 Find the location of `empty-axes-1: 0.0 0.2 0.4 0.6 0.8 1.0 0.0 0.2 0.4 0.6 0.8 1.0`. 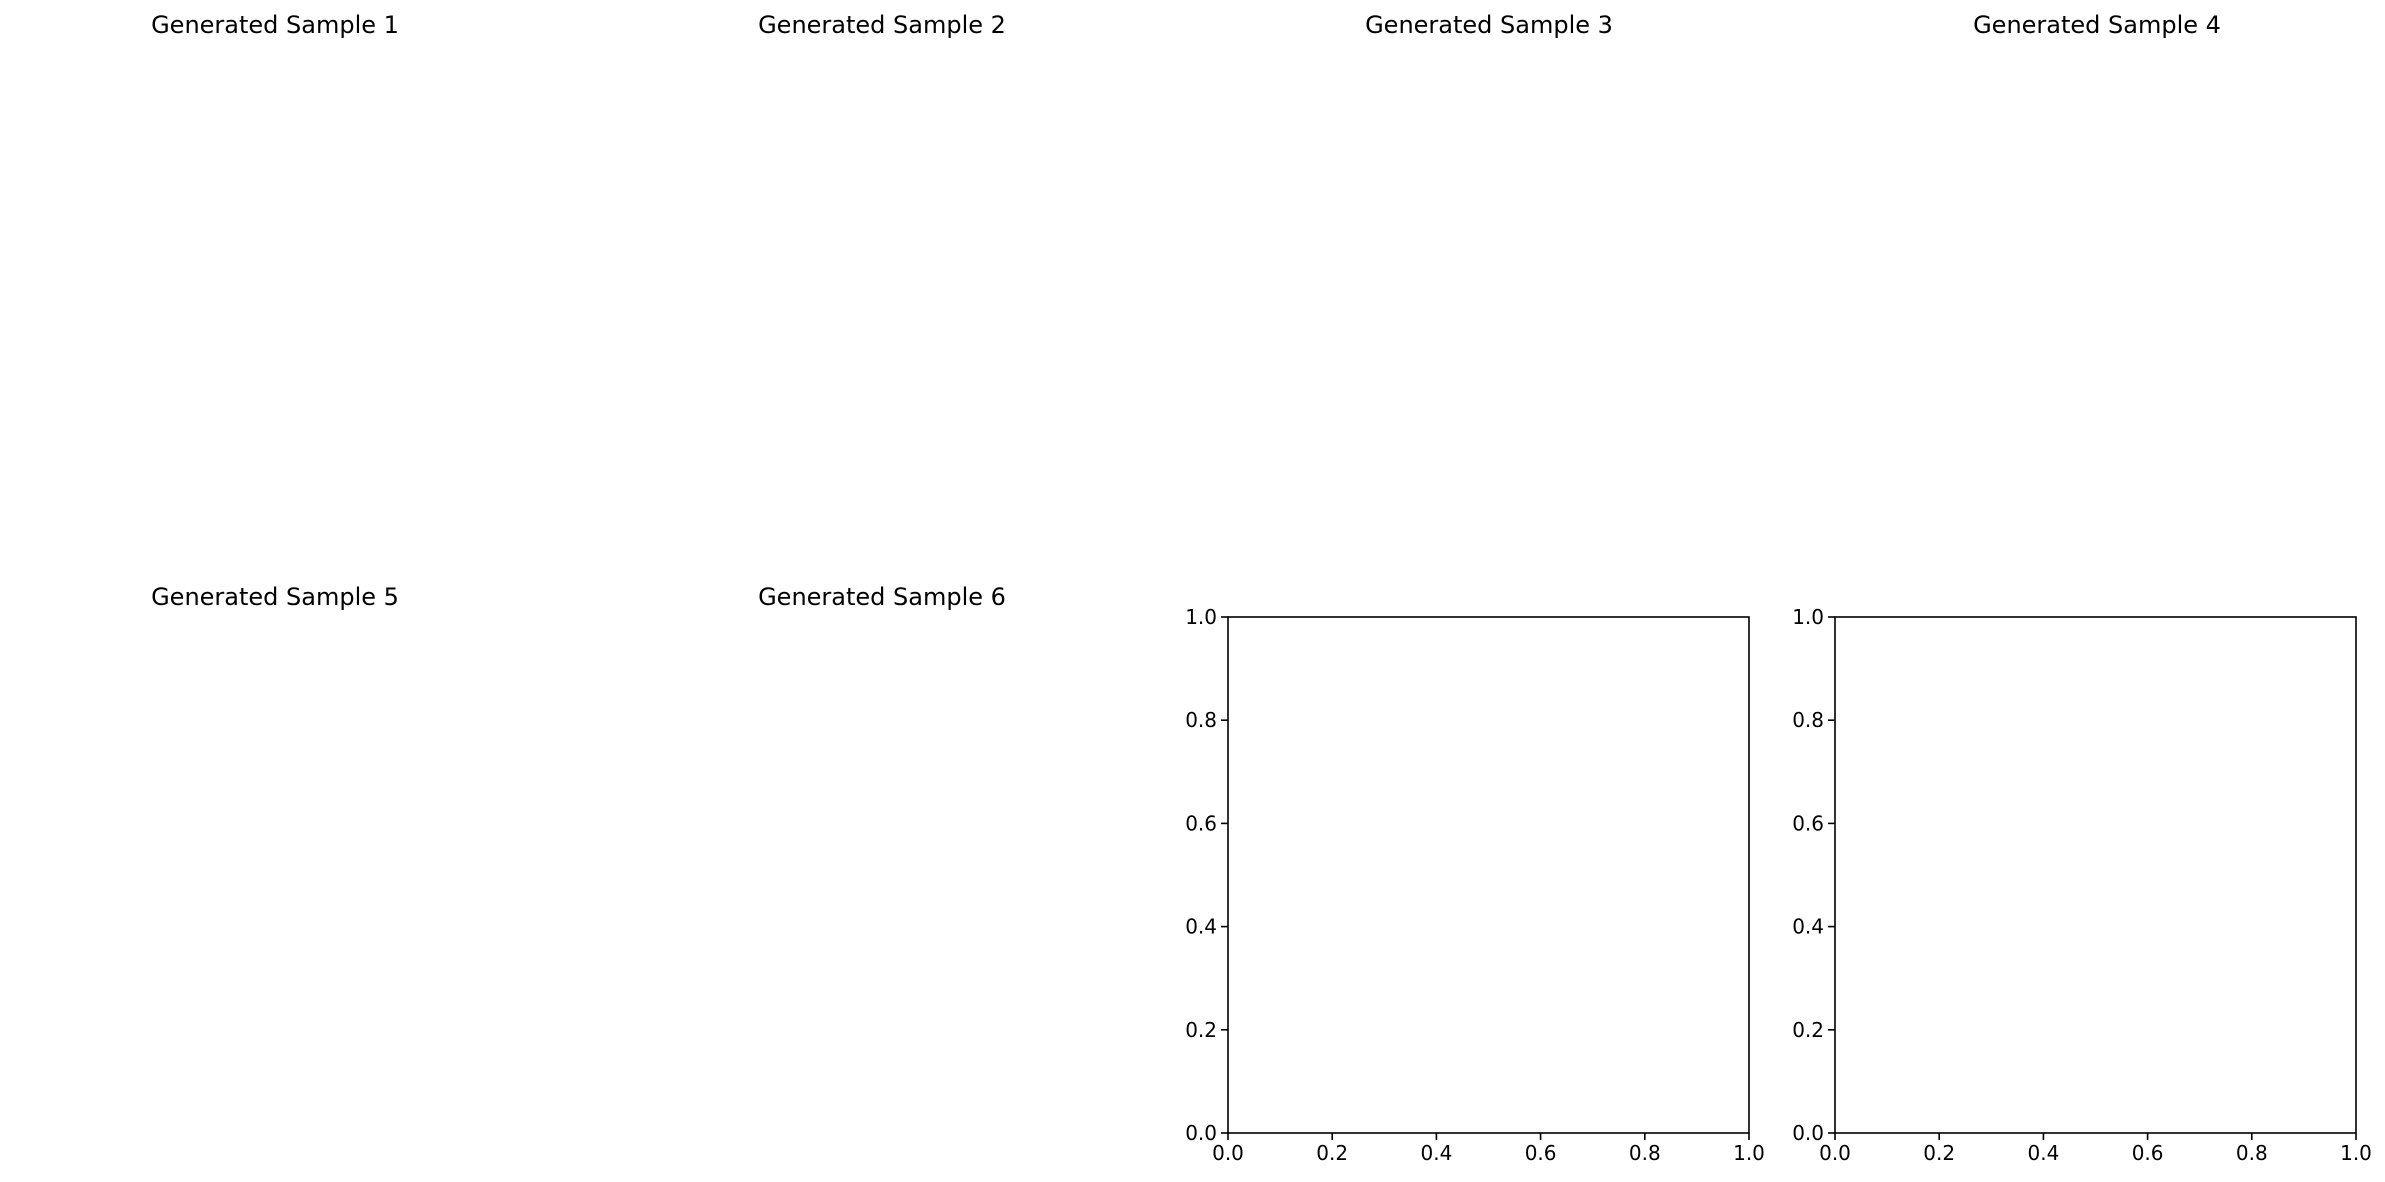

empty-axes-1: 0.0 0.2 0.4 0.6 0.8 1.0 0.0 0.2 0.4 0.6 0.8 1.0 is located at coordinates (1475, 885).